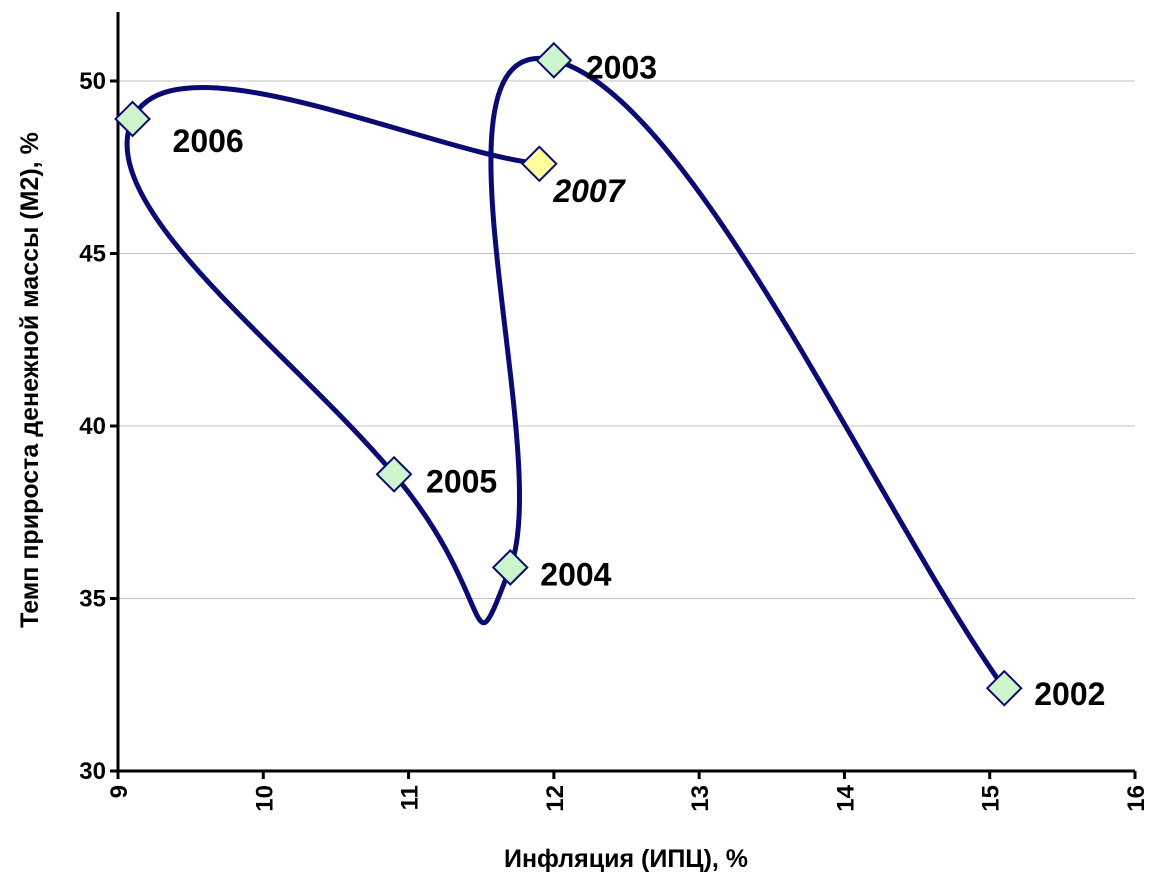 This screenshot has height=879, width=1151. Describe the element at coordinates (119, 791) in the screenshot. I see `x-tick-label: 9` at that location.